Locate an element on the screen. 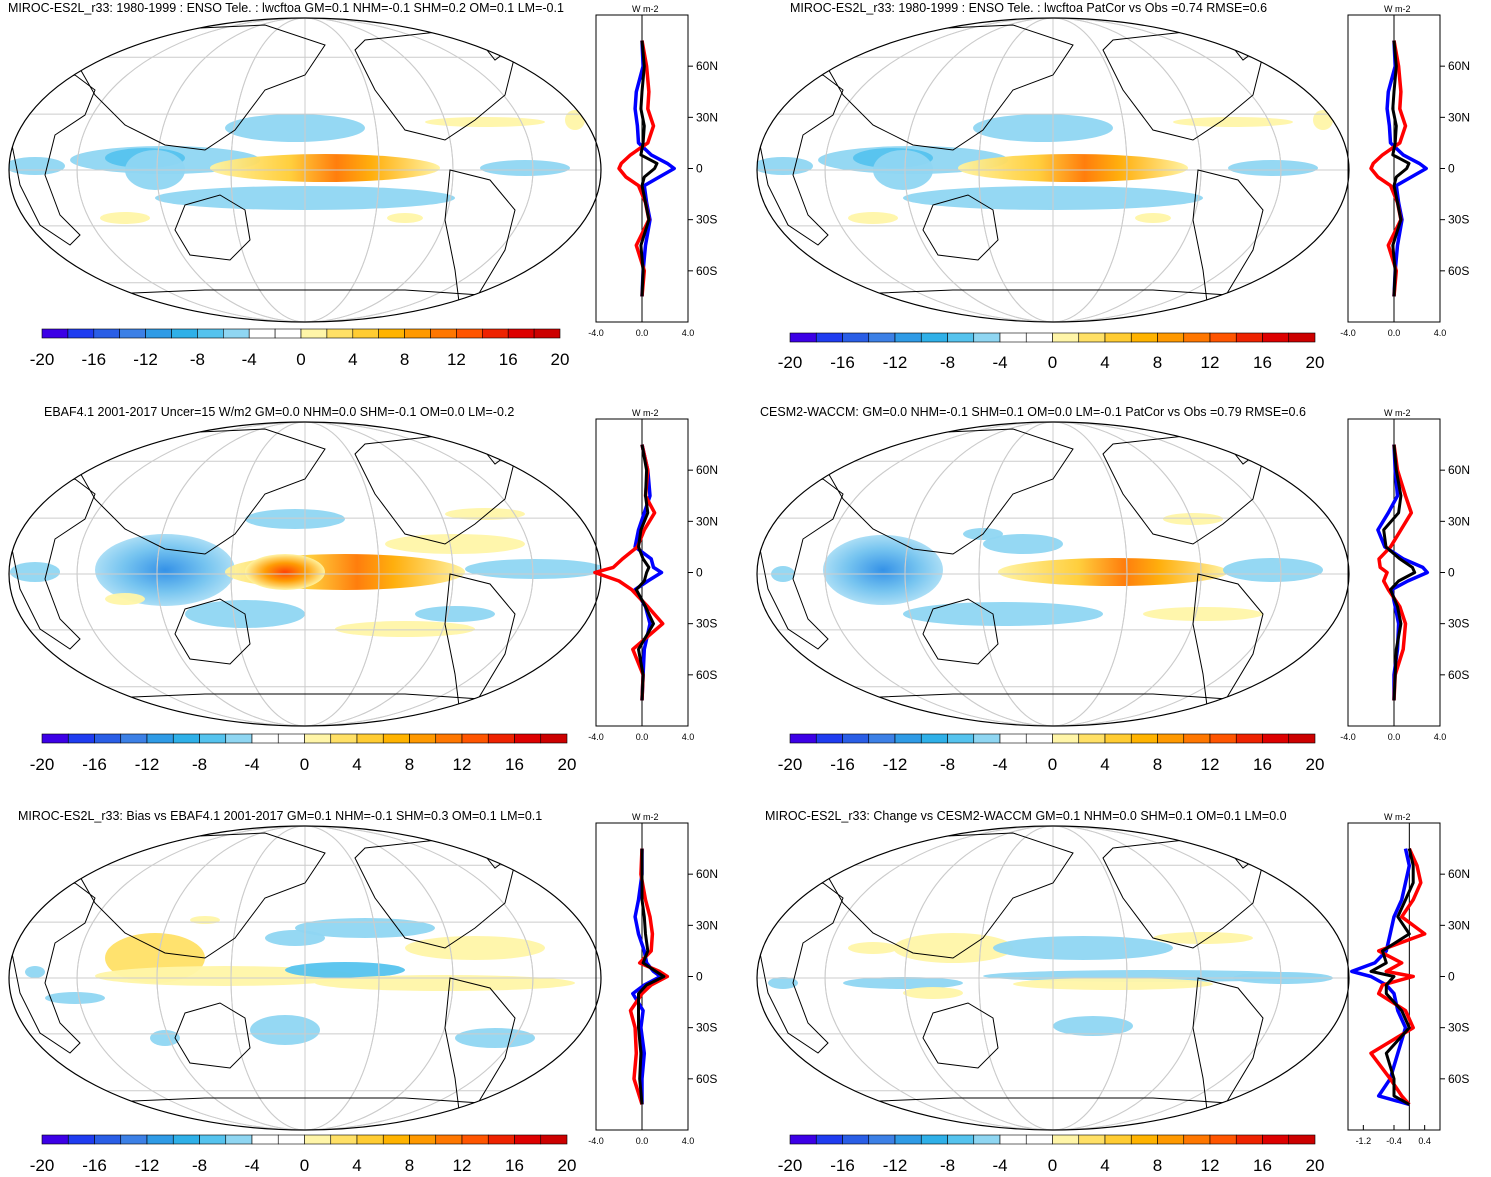  map-border is located at coordinates (305, 170).